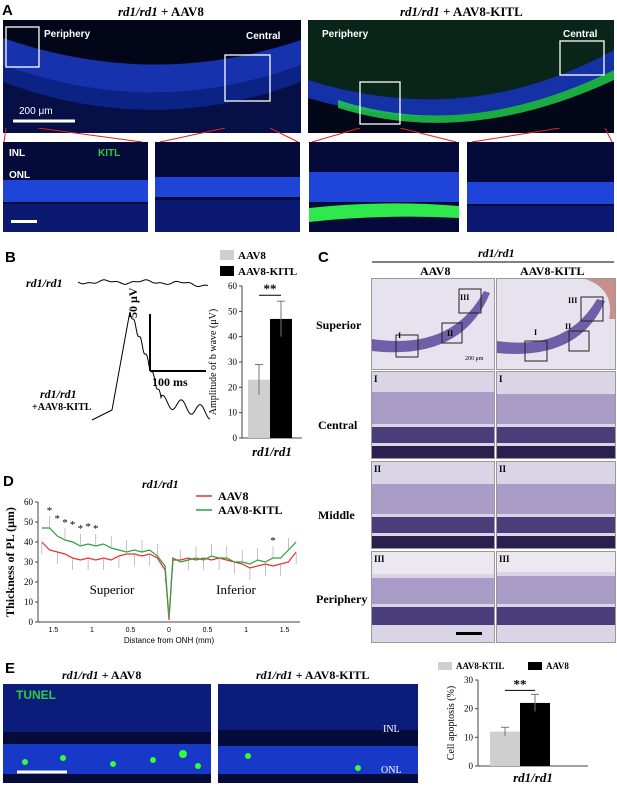  Describe the element at coordinates (433, 505) in the screenshot. I see `histo-aav8-middle` at that location.